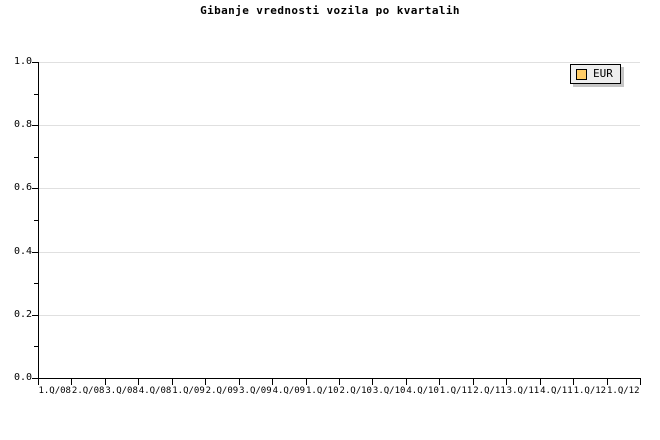 The width and height of the screenshot is (660, 440). What do you see at coordinates (22, 251) in the screenshot?
I see `y-axis-tick-label: 0.4` at bounding box center [22, 251].